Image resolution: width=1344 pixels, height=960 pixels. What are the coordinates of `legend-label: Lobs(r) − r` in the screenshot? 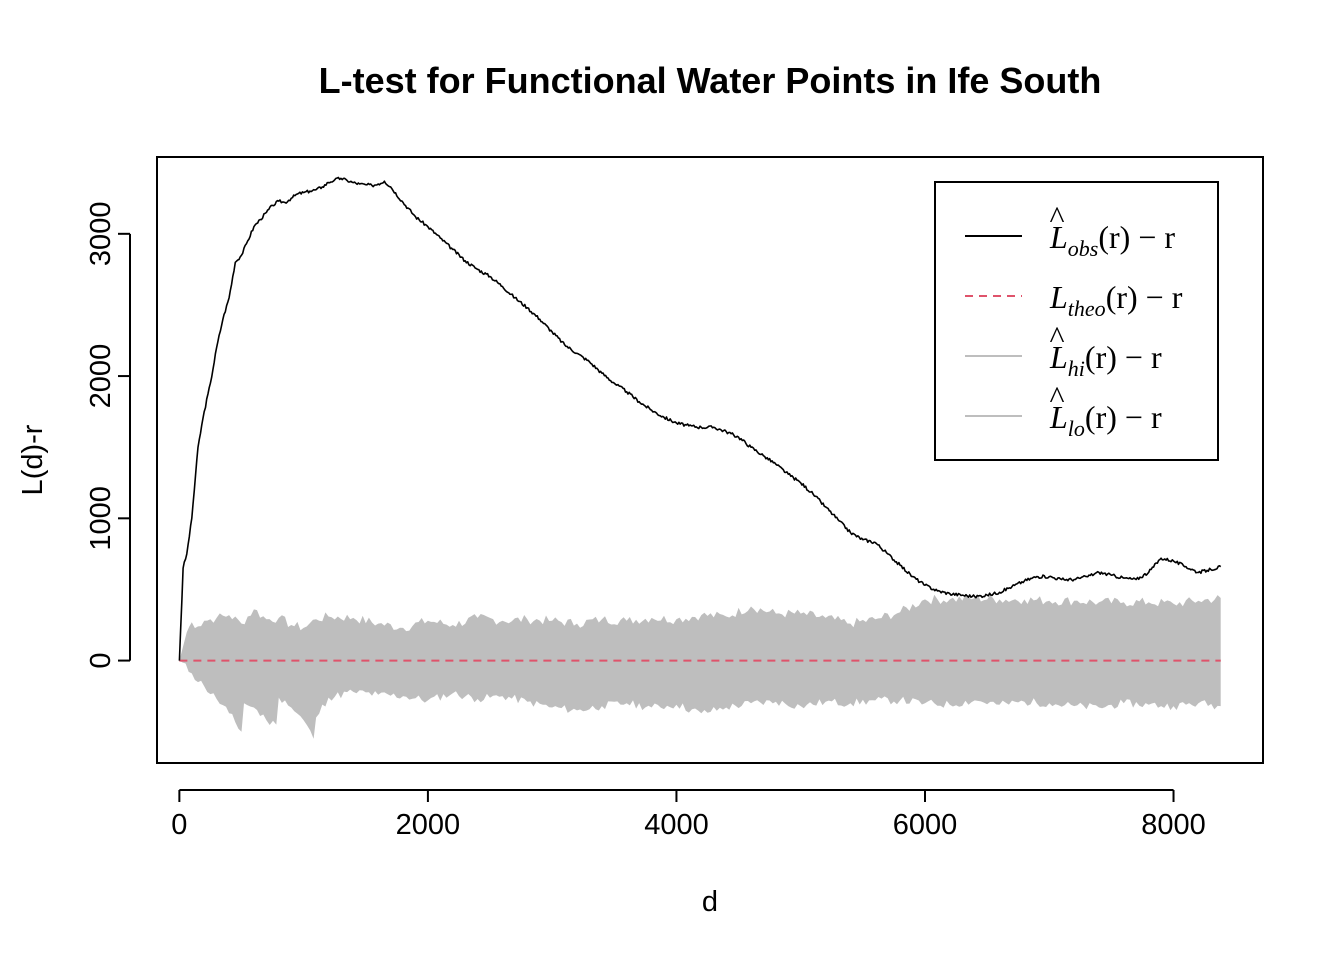 It's located at (1112, 240).